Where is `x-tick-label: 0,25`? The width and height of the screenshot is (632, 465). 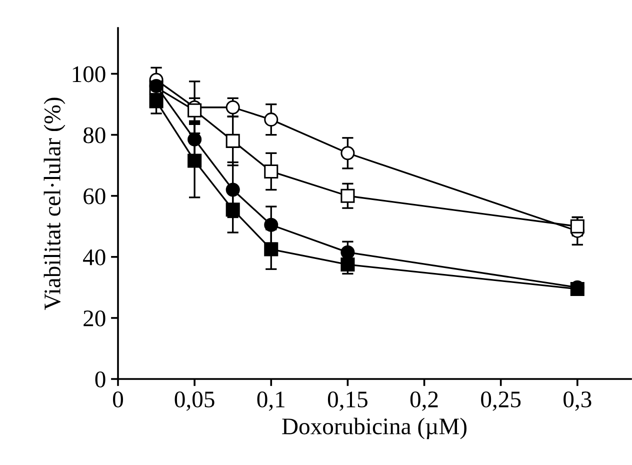 x-tick-label: 0,25 is located at coordinates (501, 401).